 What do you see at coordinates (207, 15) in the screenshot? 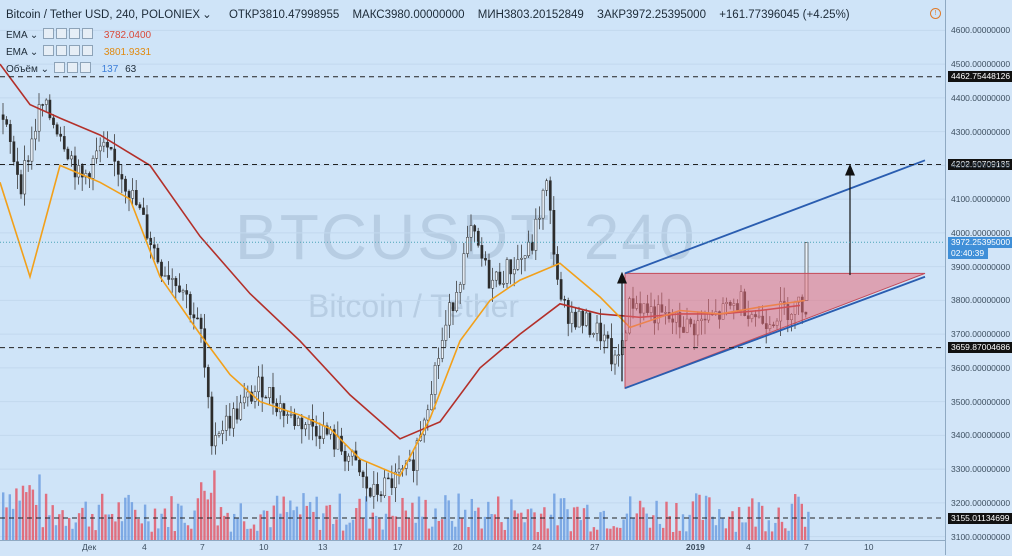
I see `chevron-down-icon: ⌄` at bounding box center [207, 15].